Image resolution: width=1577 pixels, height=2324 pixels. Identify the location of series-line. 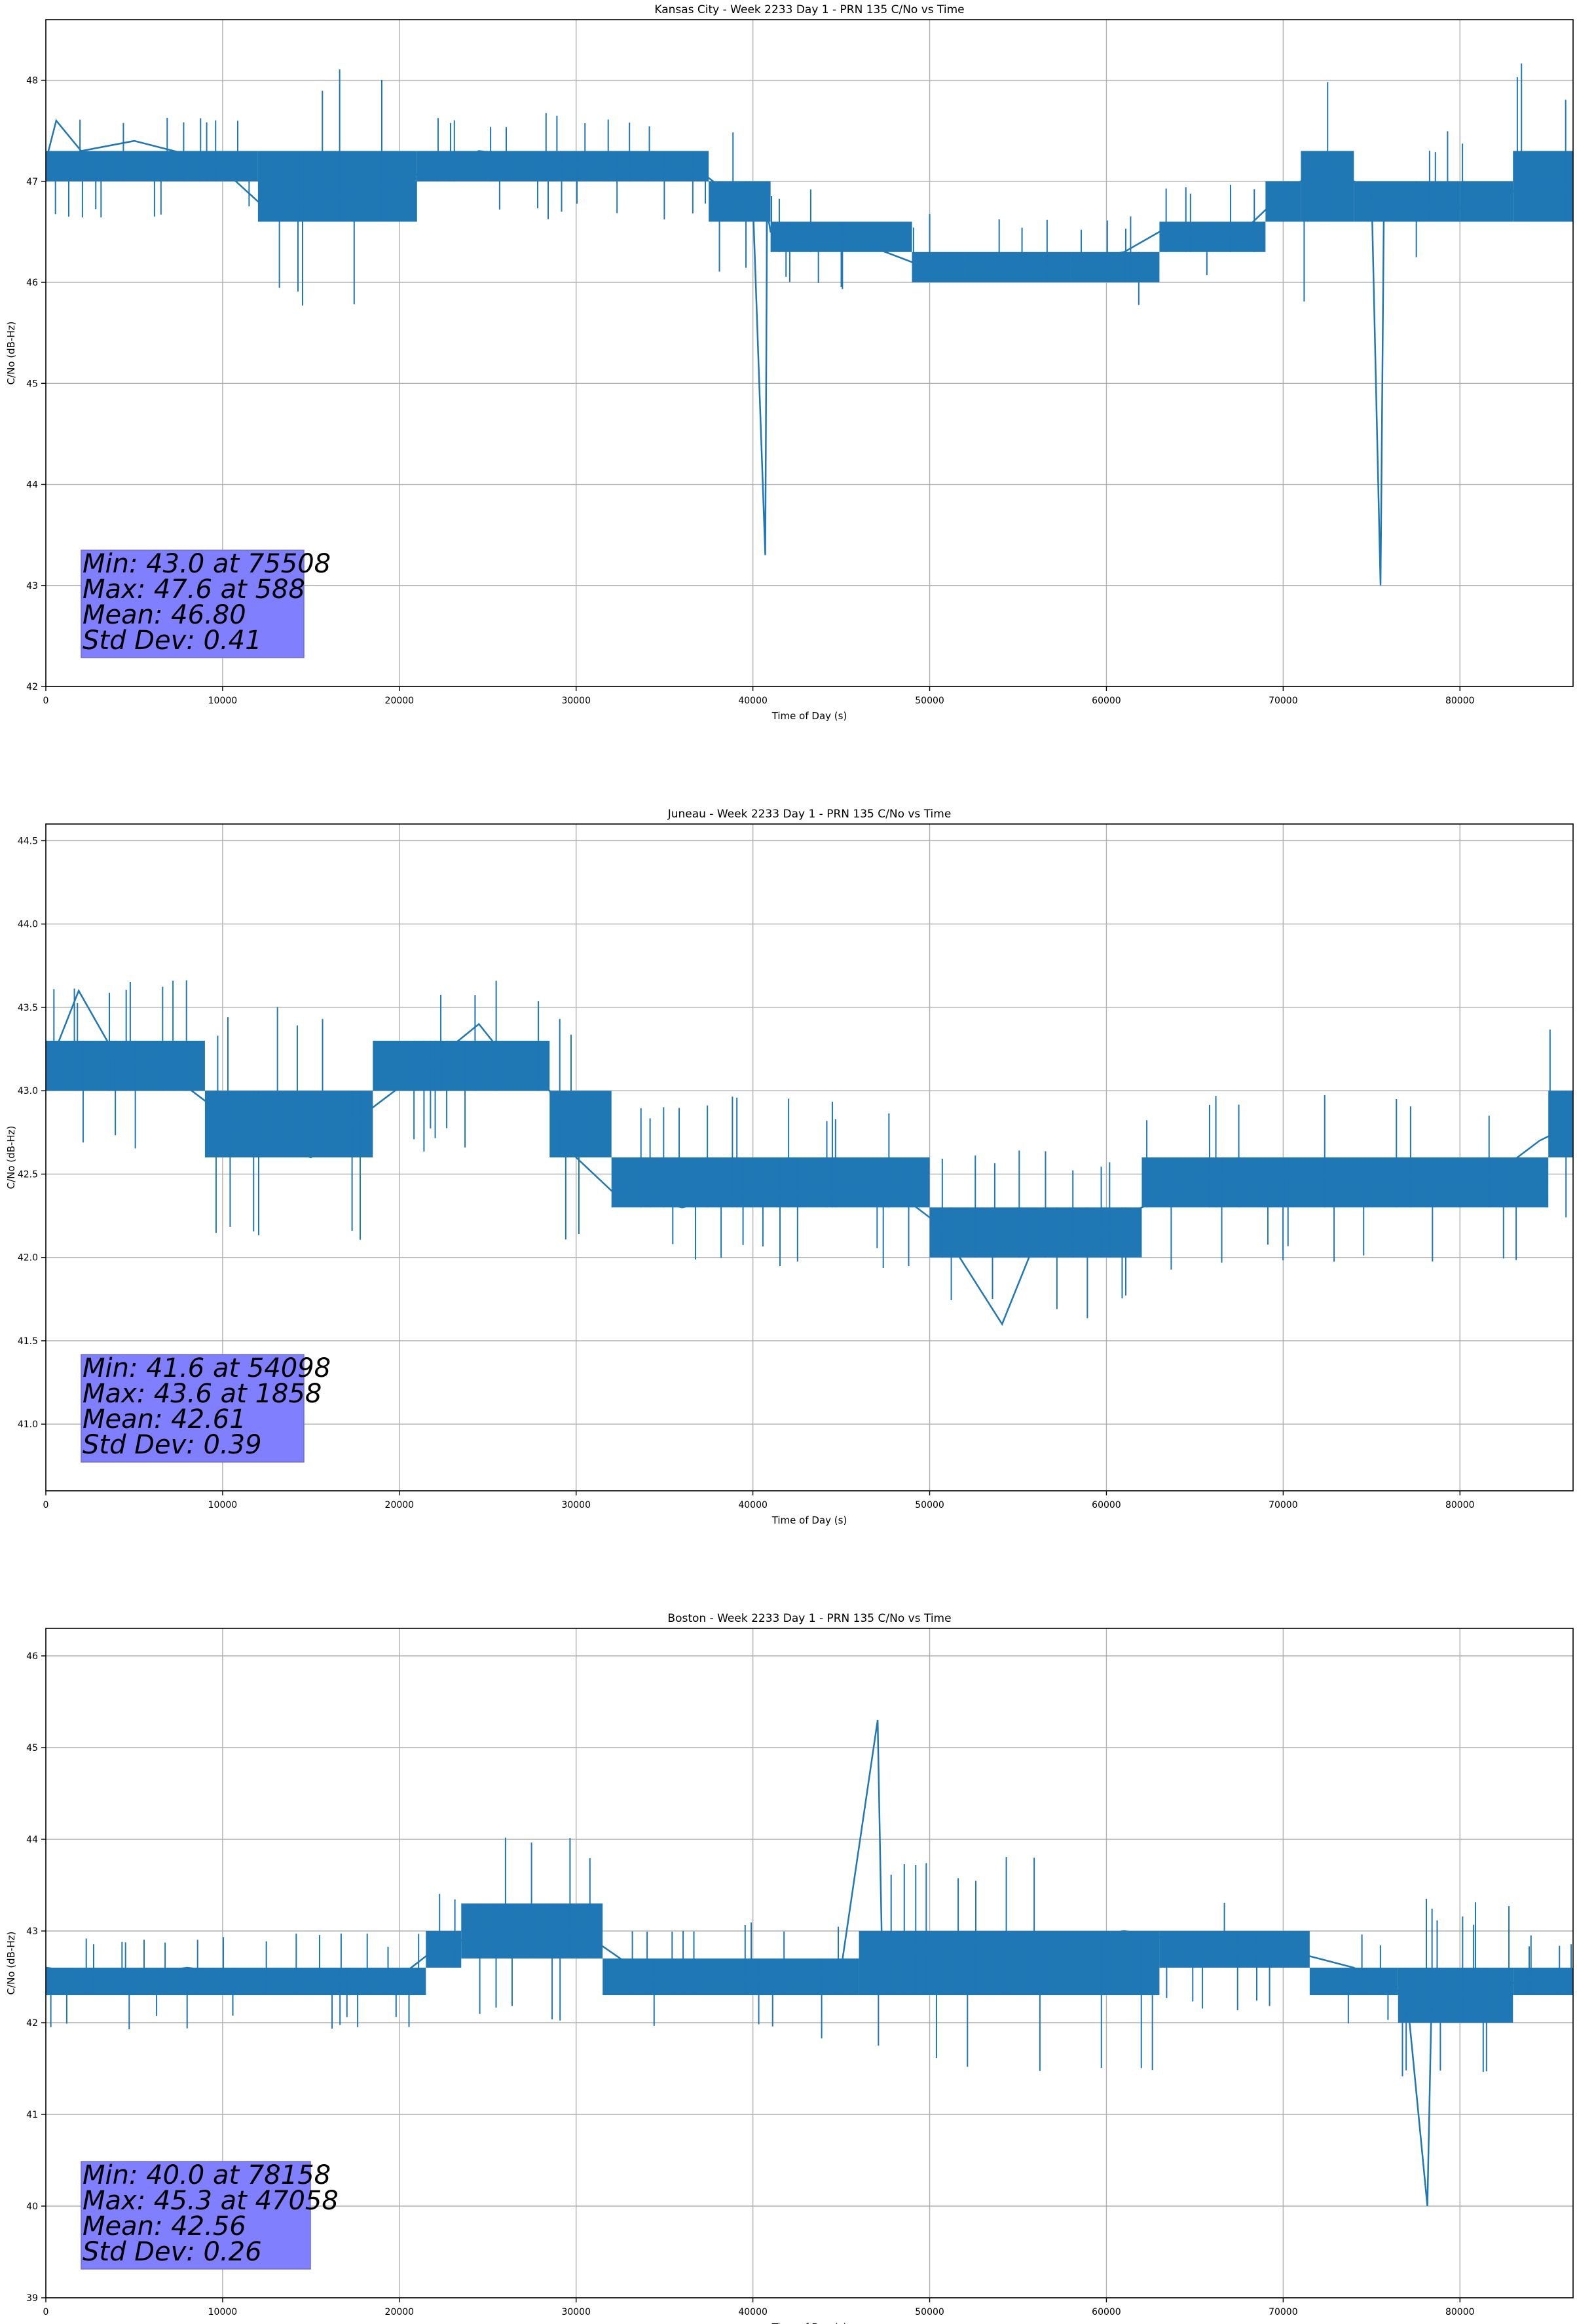
(809, 1153).